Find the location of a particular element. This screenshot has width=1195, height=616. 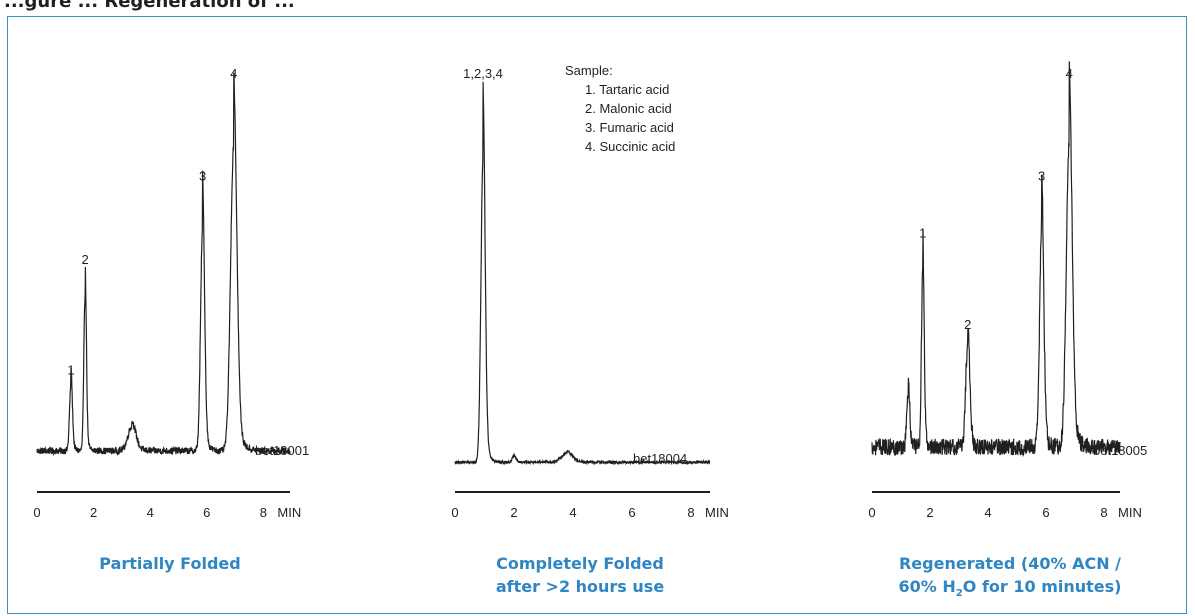

caption-line-1: Completely Folded is located at coordinates (580, 563).